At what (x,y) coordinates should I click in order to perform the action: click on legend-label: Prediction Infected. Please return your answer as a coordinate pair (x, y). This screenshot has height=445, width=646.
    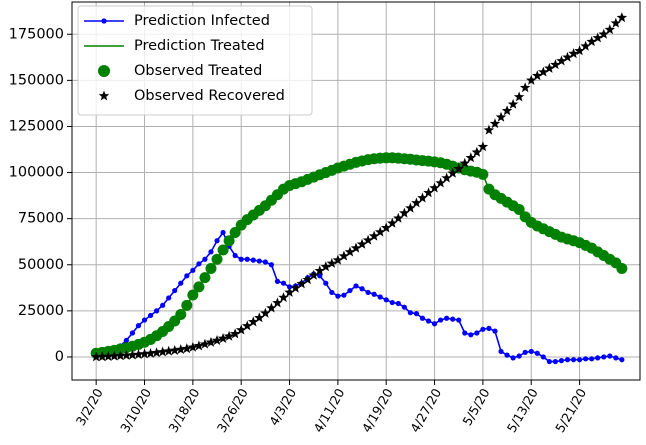
    Looking at the image, I should click on (202, 21).